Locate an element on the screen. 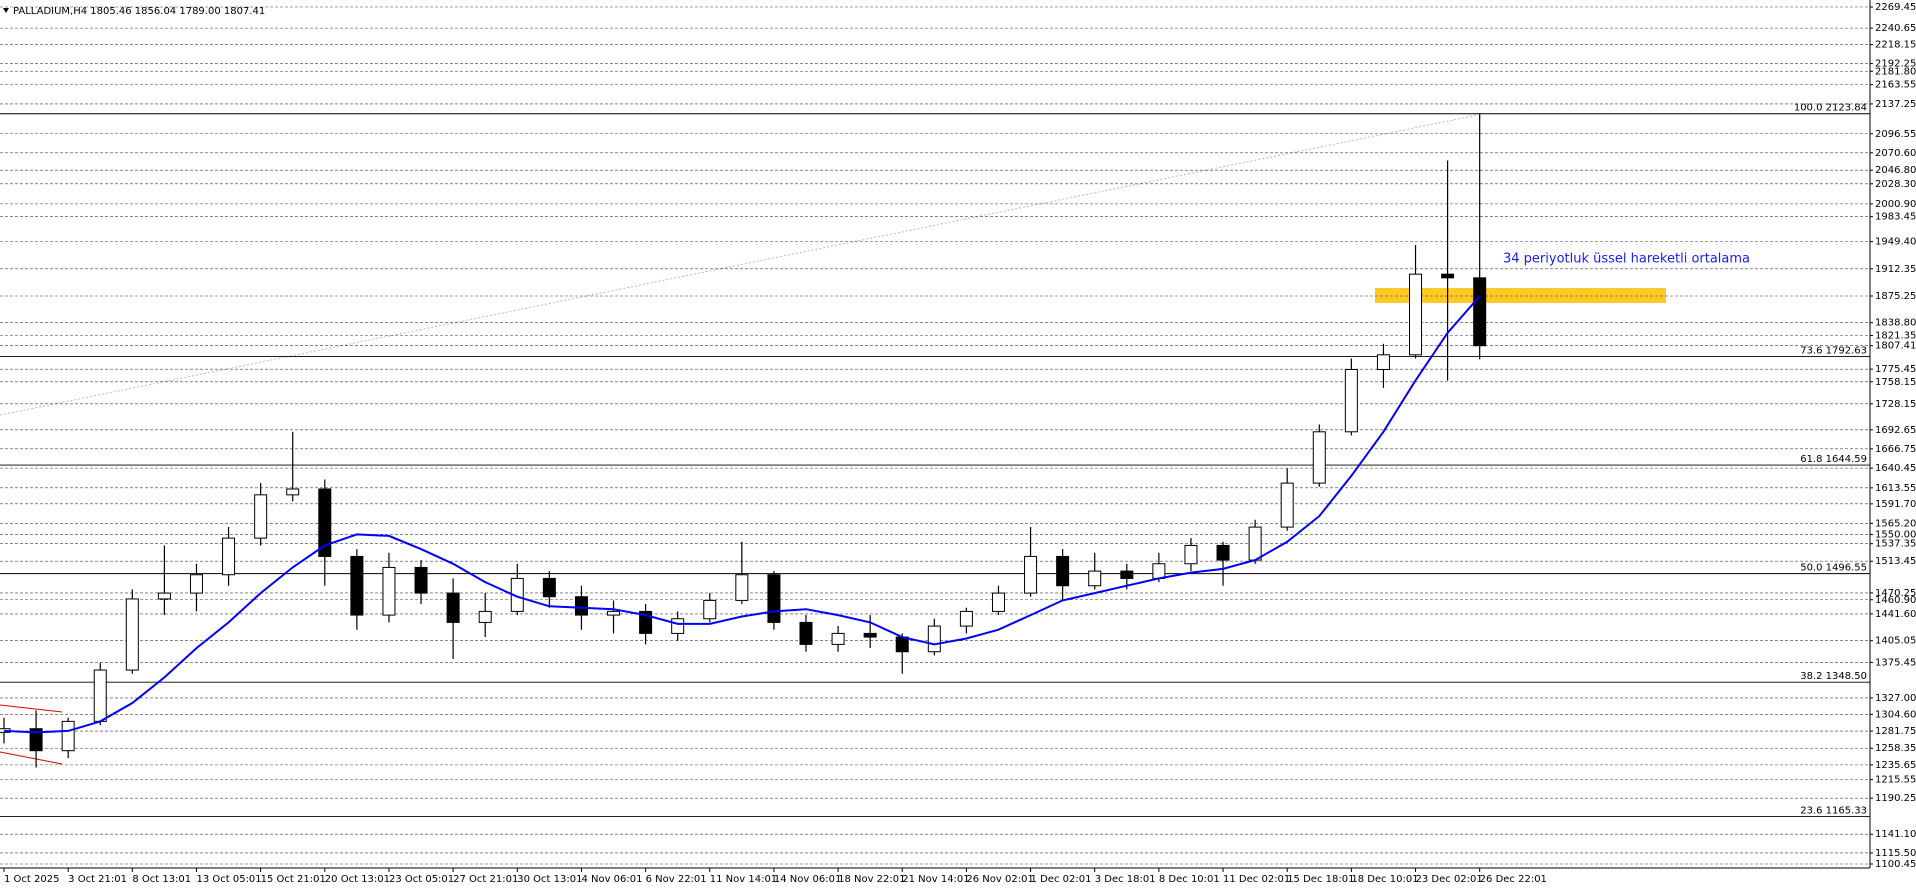 The image size is (1916, 888). y-tick-label: 1838.80 is located at coordinates (1895, 323).